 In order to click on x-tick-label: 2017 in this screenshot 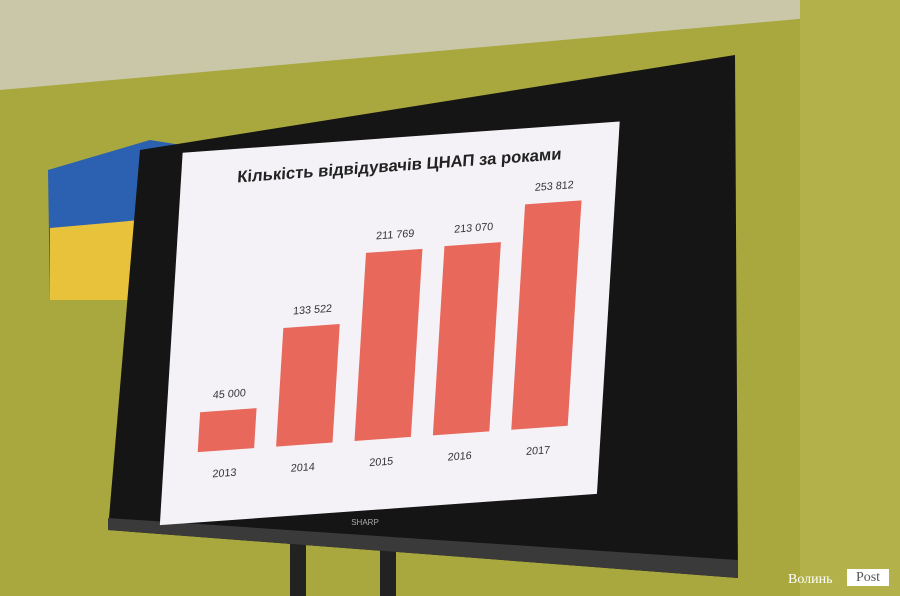, I will do `click(538, 451)`.